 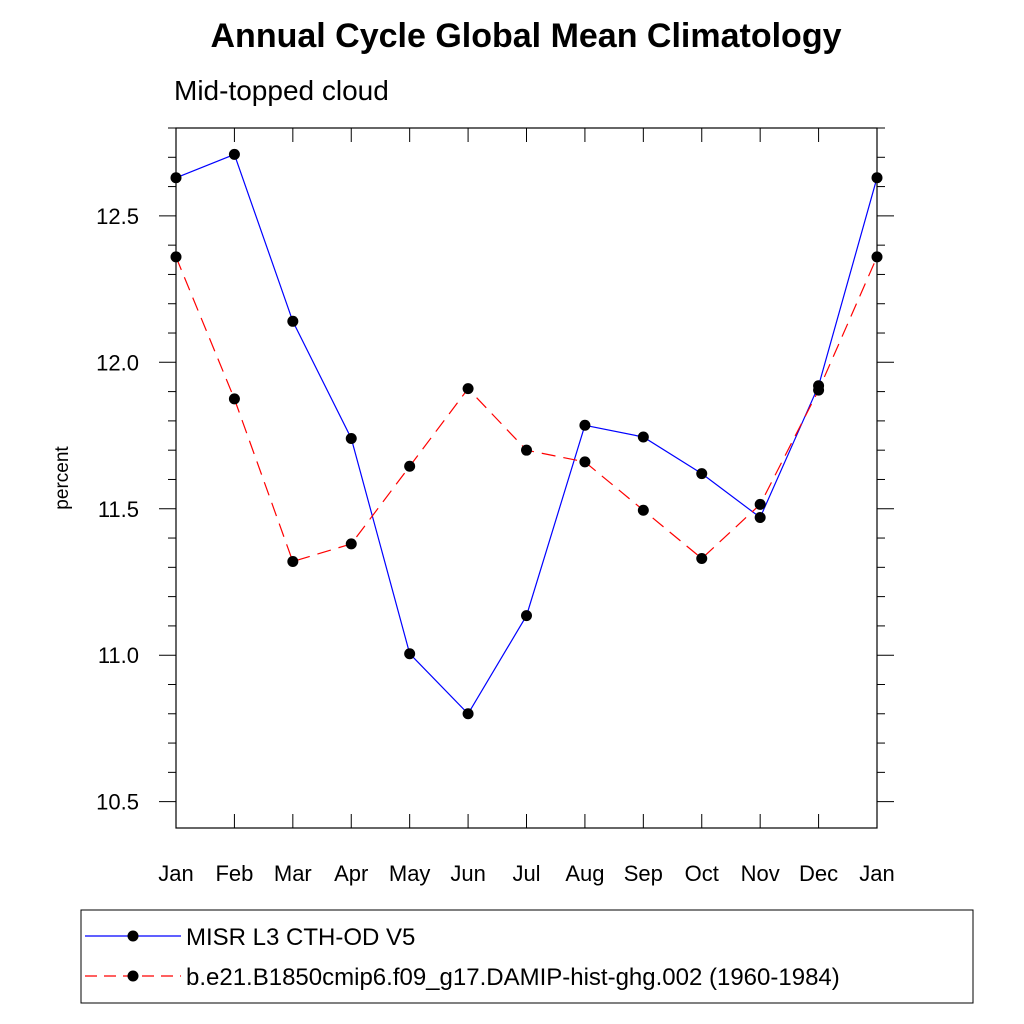 I want to click on legend-label-misr: MISR L3 CTH-OD V5, so click(x=300, y=937).